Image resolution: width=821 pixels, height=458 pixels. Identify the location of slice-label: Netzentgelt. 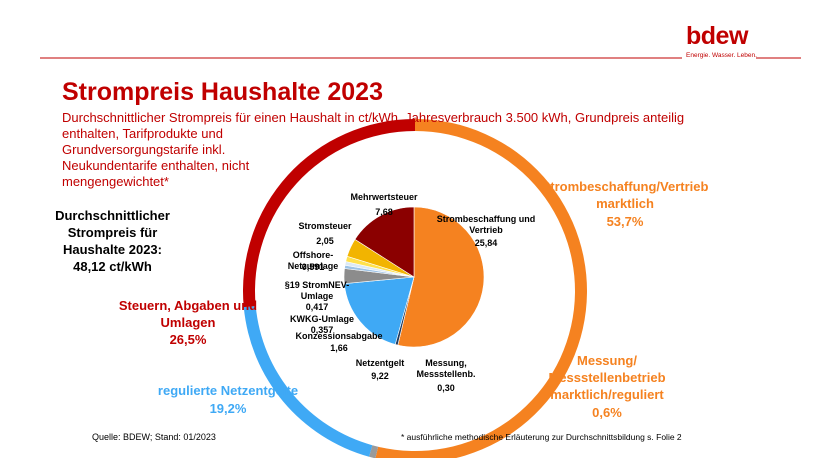
(380, 363).